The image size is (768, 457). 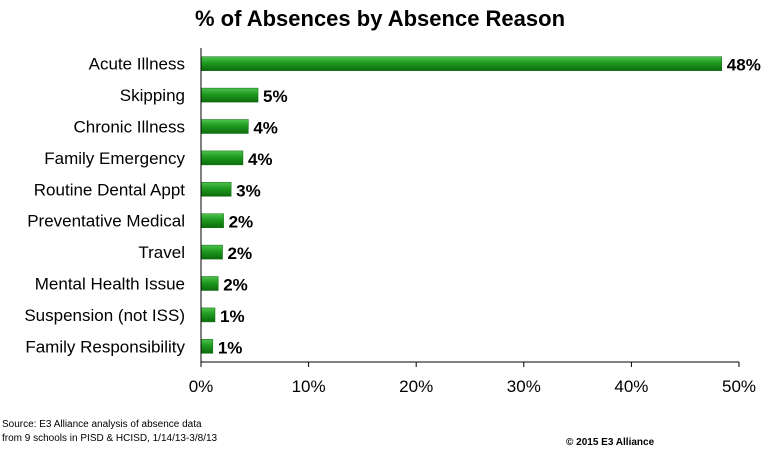 I want to click on x-tick-label: 10%, so click(x=309, y=386).